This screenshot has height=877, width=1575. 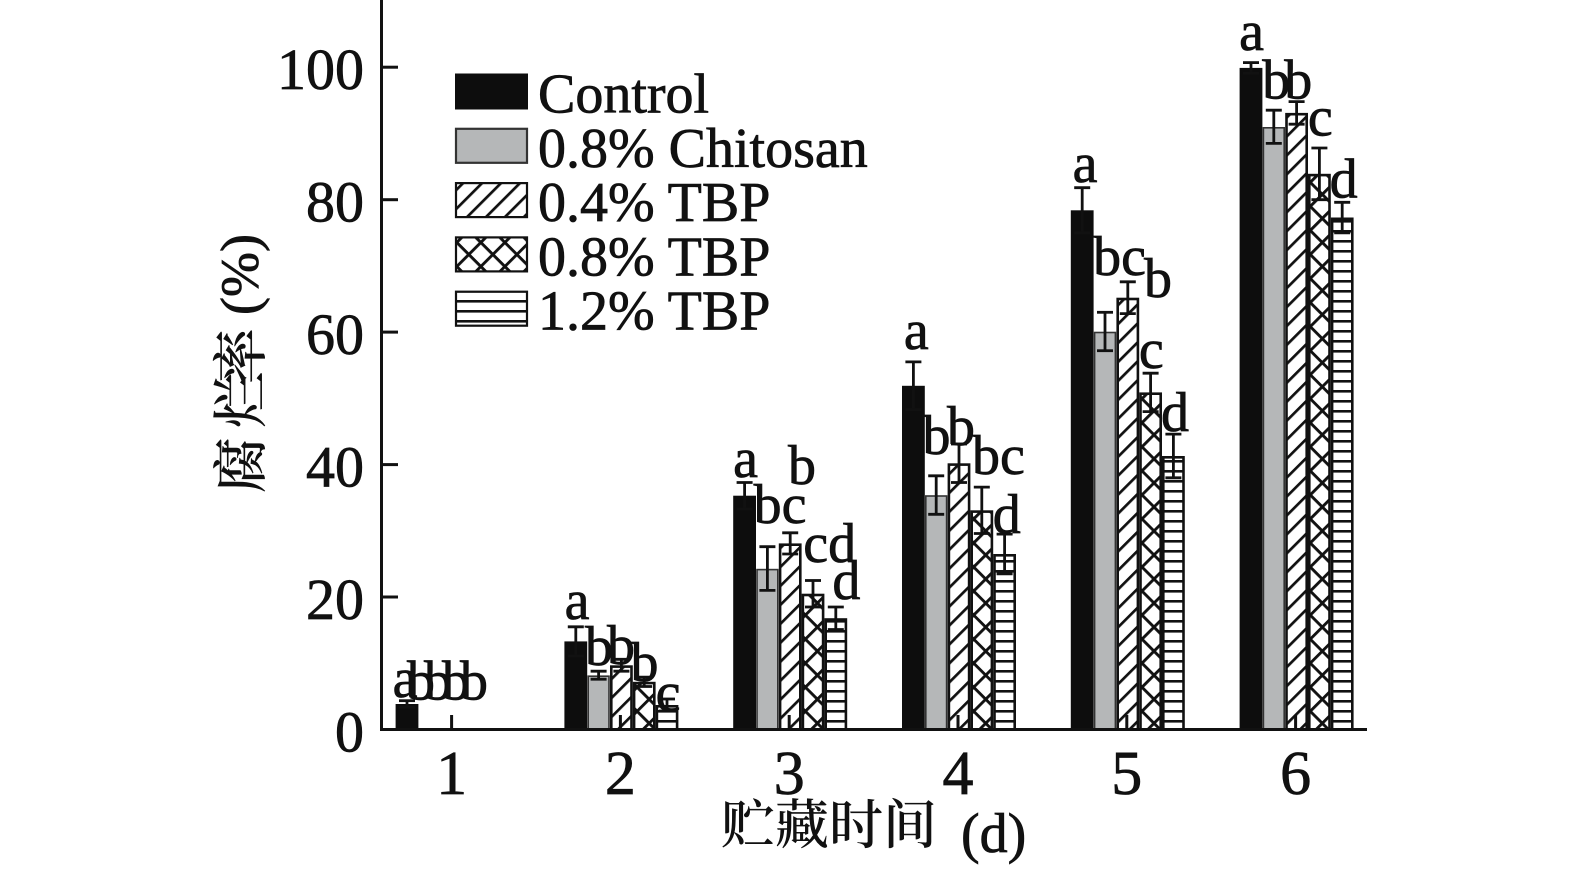 I want to click on svg-text: 60, so click(x=335, y=334).